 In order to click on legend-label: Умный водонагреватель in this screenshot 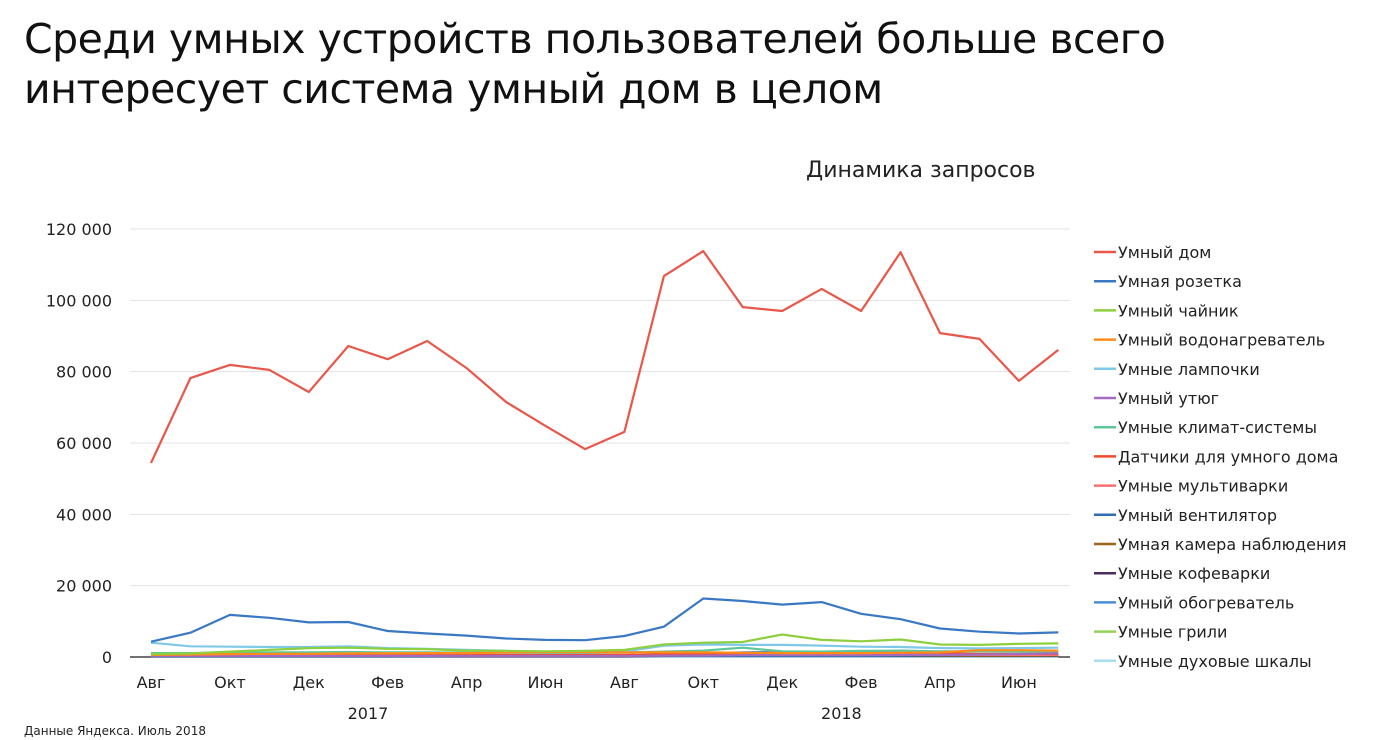, I will do `click(1221, 340)`.